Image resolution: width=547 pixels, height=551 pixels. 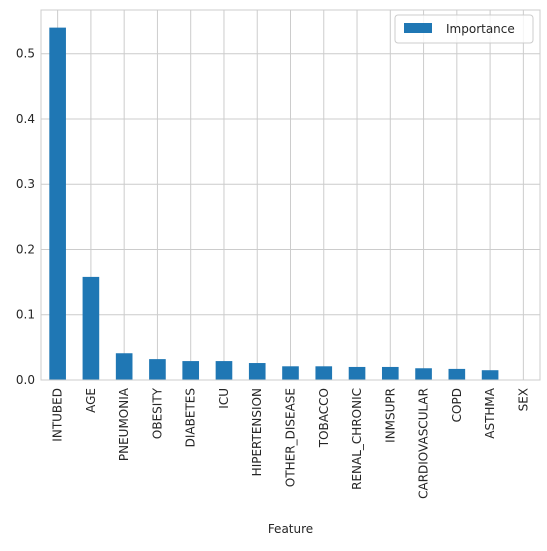 What do you see at coordinates (257, 371) in the screenshot?
I see `bar-hipertension` at bounding box center [257, 371].